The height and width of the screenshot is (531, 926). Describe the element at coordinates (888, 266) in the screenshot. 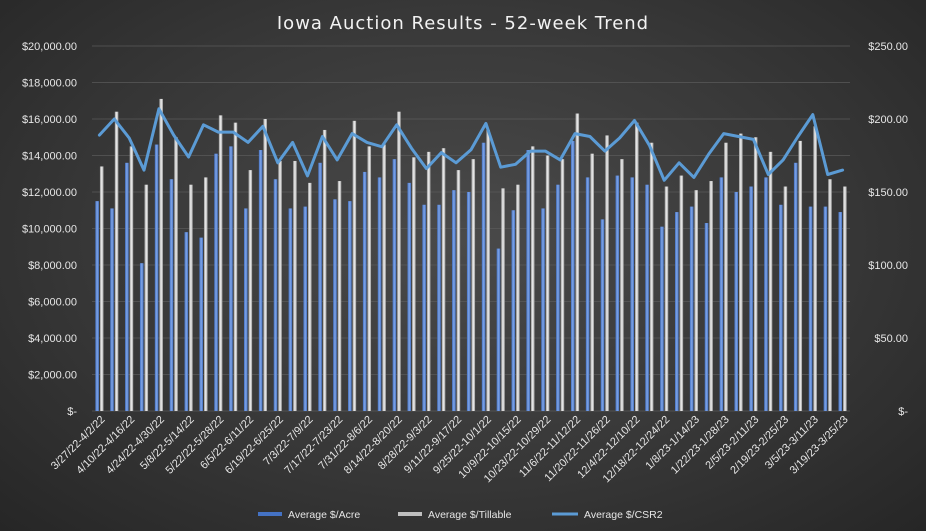

I see `y-right-tick-label: $100.00` at that location.